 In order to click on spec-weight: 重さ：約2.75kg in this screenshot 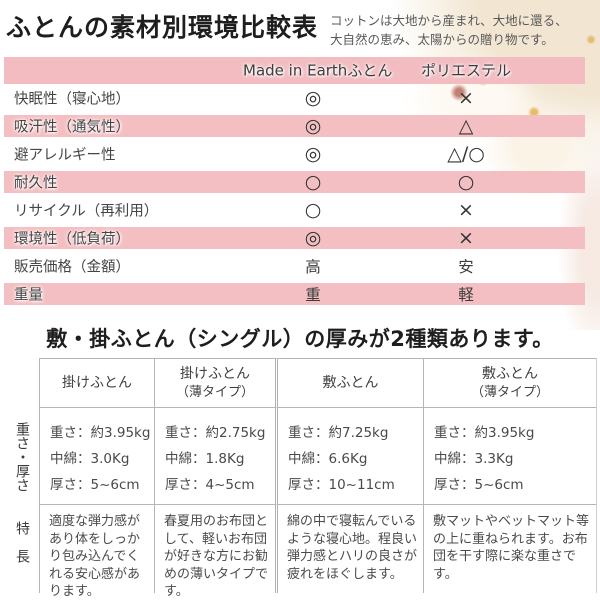, I will do `click(215, 433)`.